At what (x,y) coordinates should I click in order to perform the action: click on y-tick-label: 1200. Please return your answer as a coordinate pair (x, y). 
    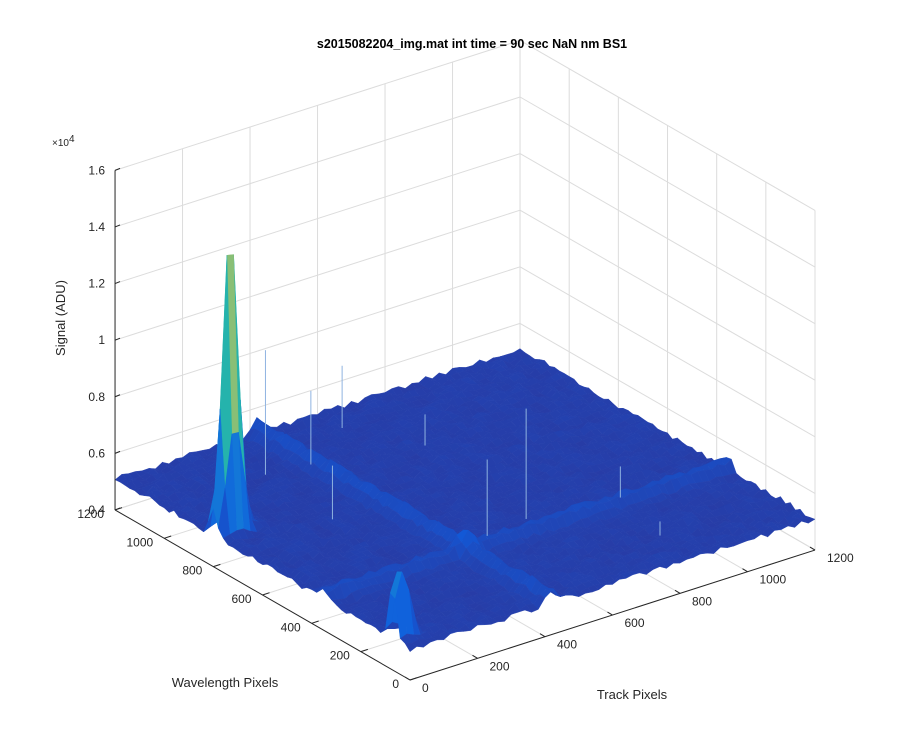
    Looking at the image, I should click on (90, 514).